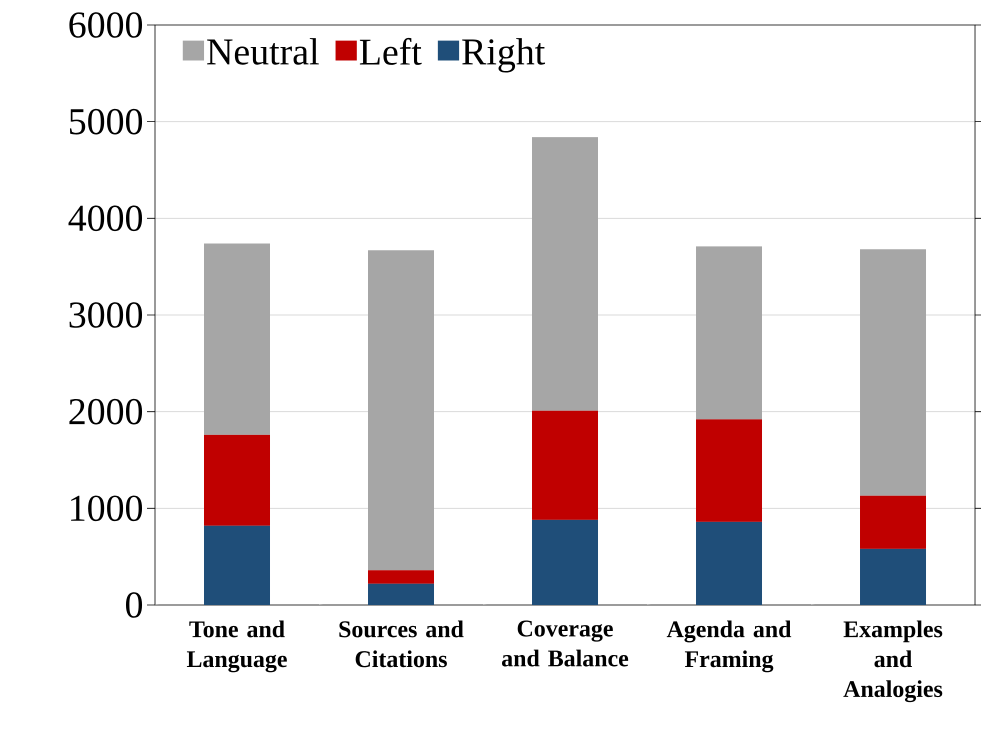 The height and width of the screenshot is (747, 981). What do you see at coordinates (729, 646) in the screenshot?
I see `x-tick-label: Agenda and Framing` at bounding box center [729, 646].